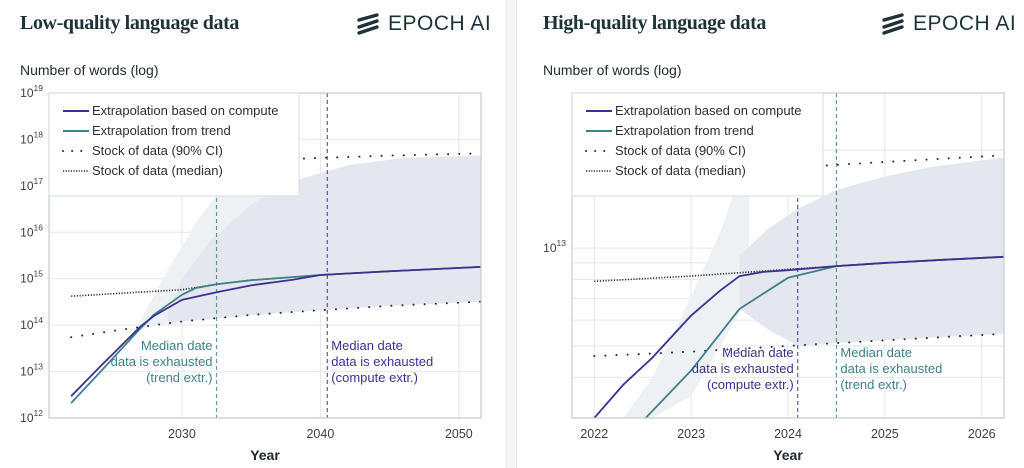 This screenshot has height=468, width=1024. I want to click on x-tick-label: 2040, so click(320, 434).